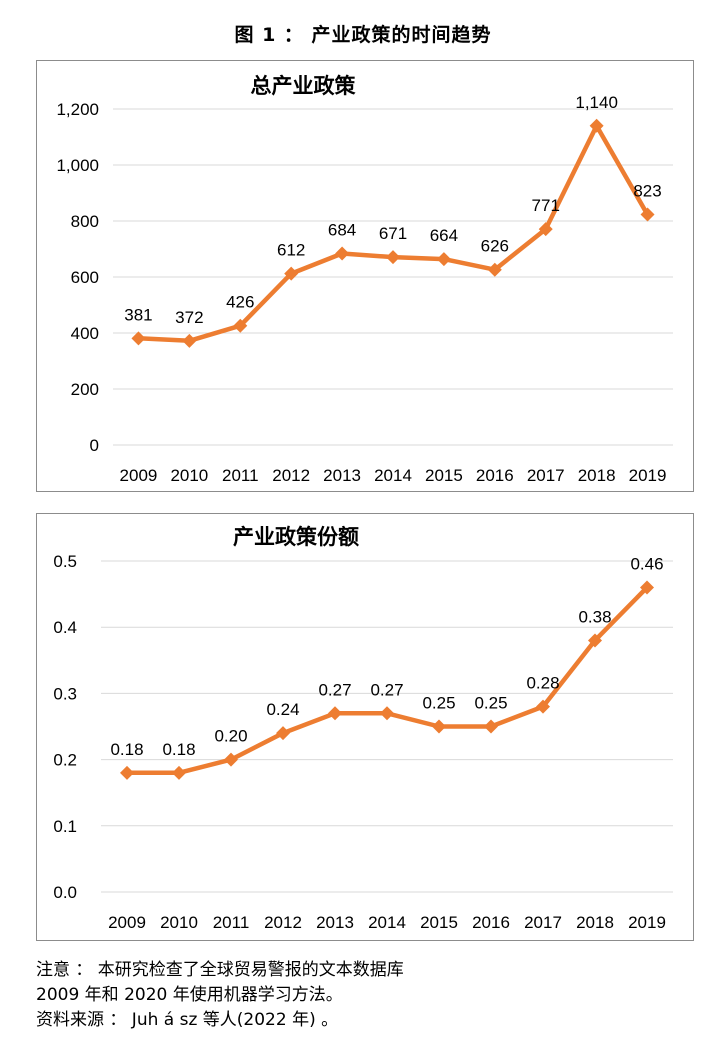 The width and height of the screenshot is (726, 1051). Describe the element at coordinates (85, 221) in the screenshot. I see `y-tick-label: 800` at that location.